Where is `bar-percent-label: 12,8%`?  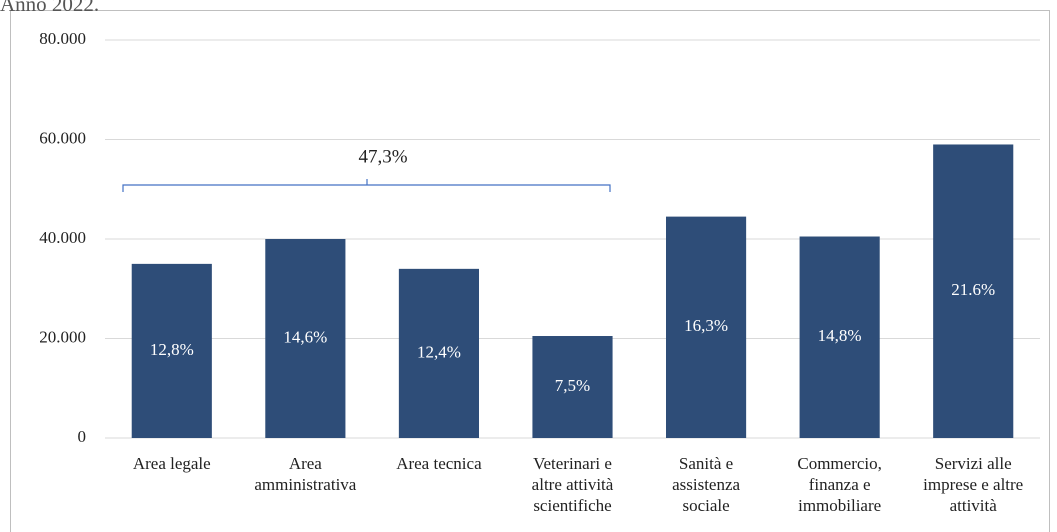 bar-percent-label: 12,8% is located at coordinates (172, 349).